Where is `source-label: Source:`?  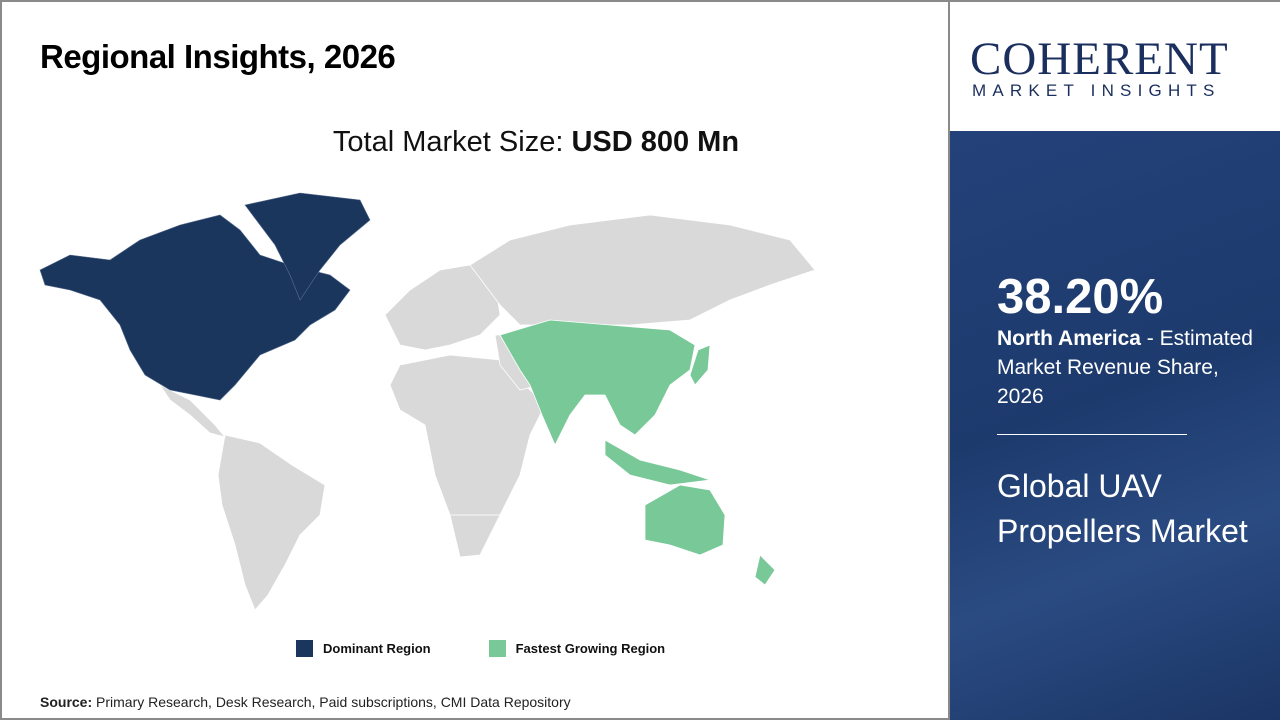 source-label: Source: is located at coordinates (66, 702).